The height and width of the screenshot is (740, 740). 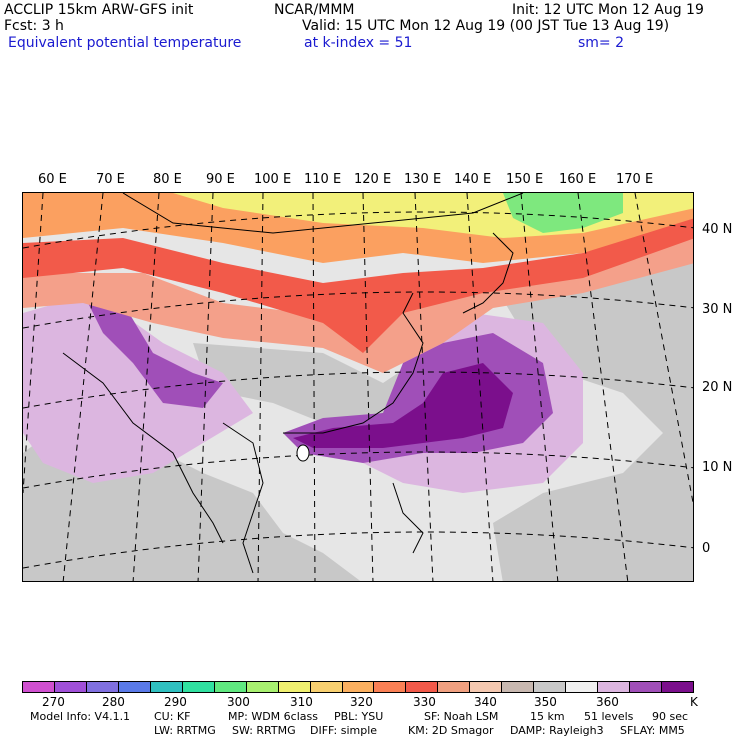 I want to click on island-hainan, so click(x=303, y=453).